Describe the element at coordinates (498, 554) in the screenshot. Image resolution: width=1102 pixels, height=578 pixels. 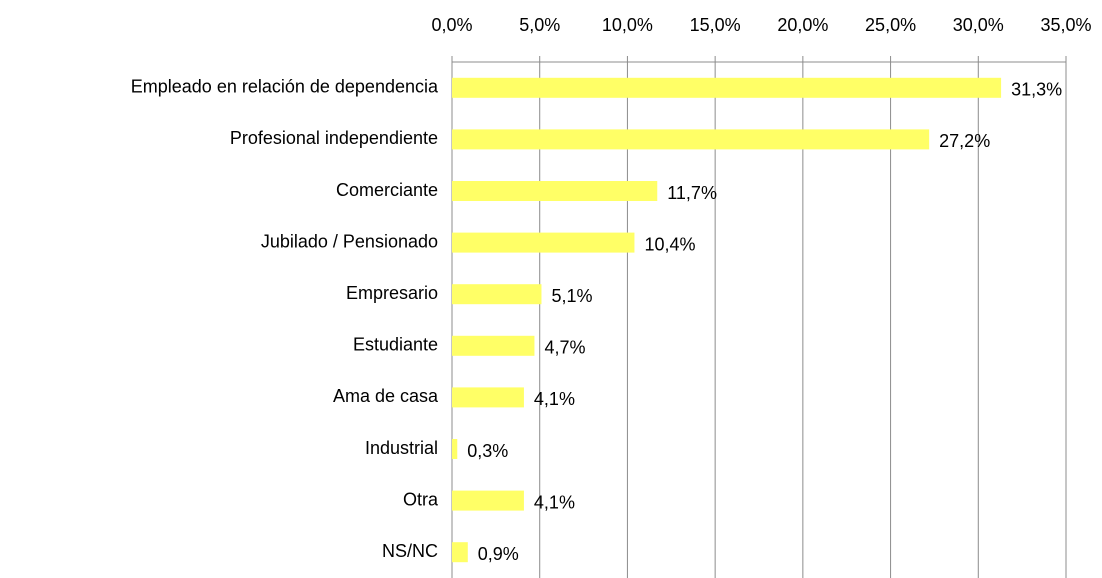
I see `value-label: 0,9%` at that location.